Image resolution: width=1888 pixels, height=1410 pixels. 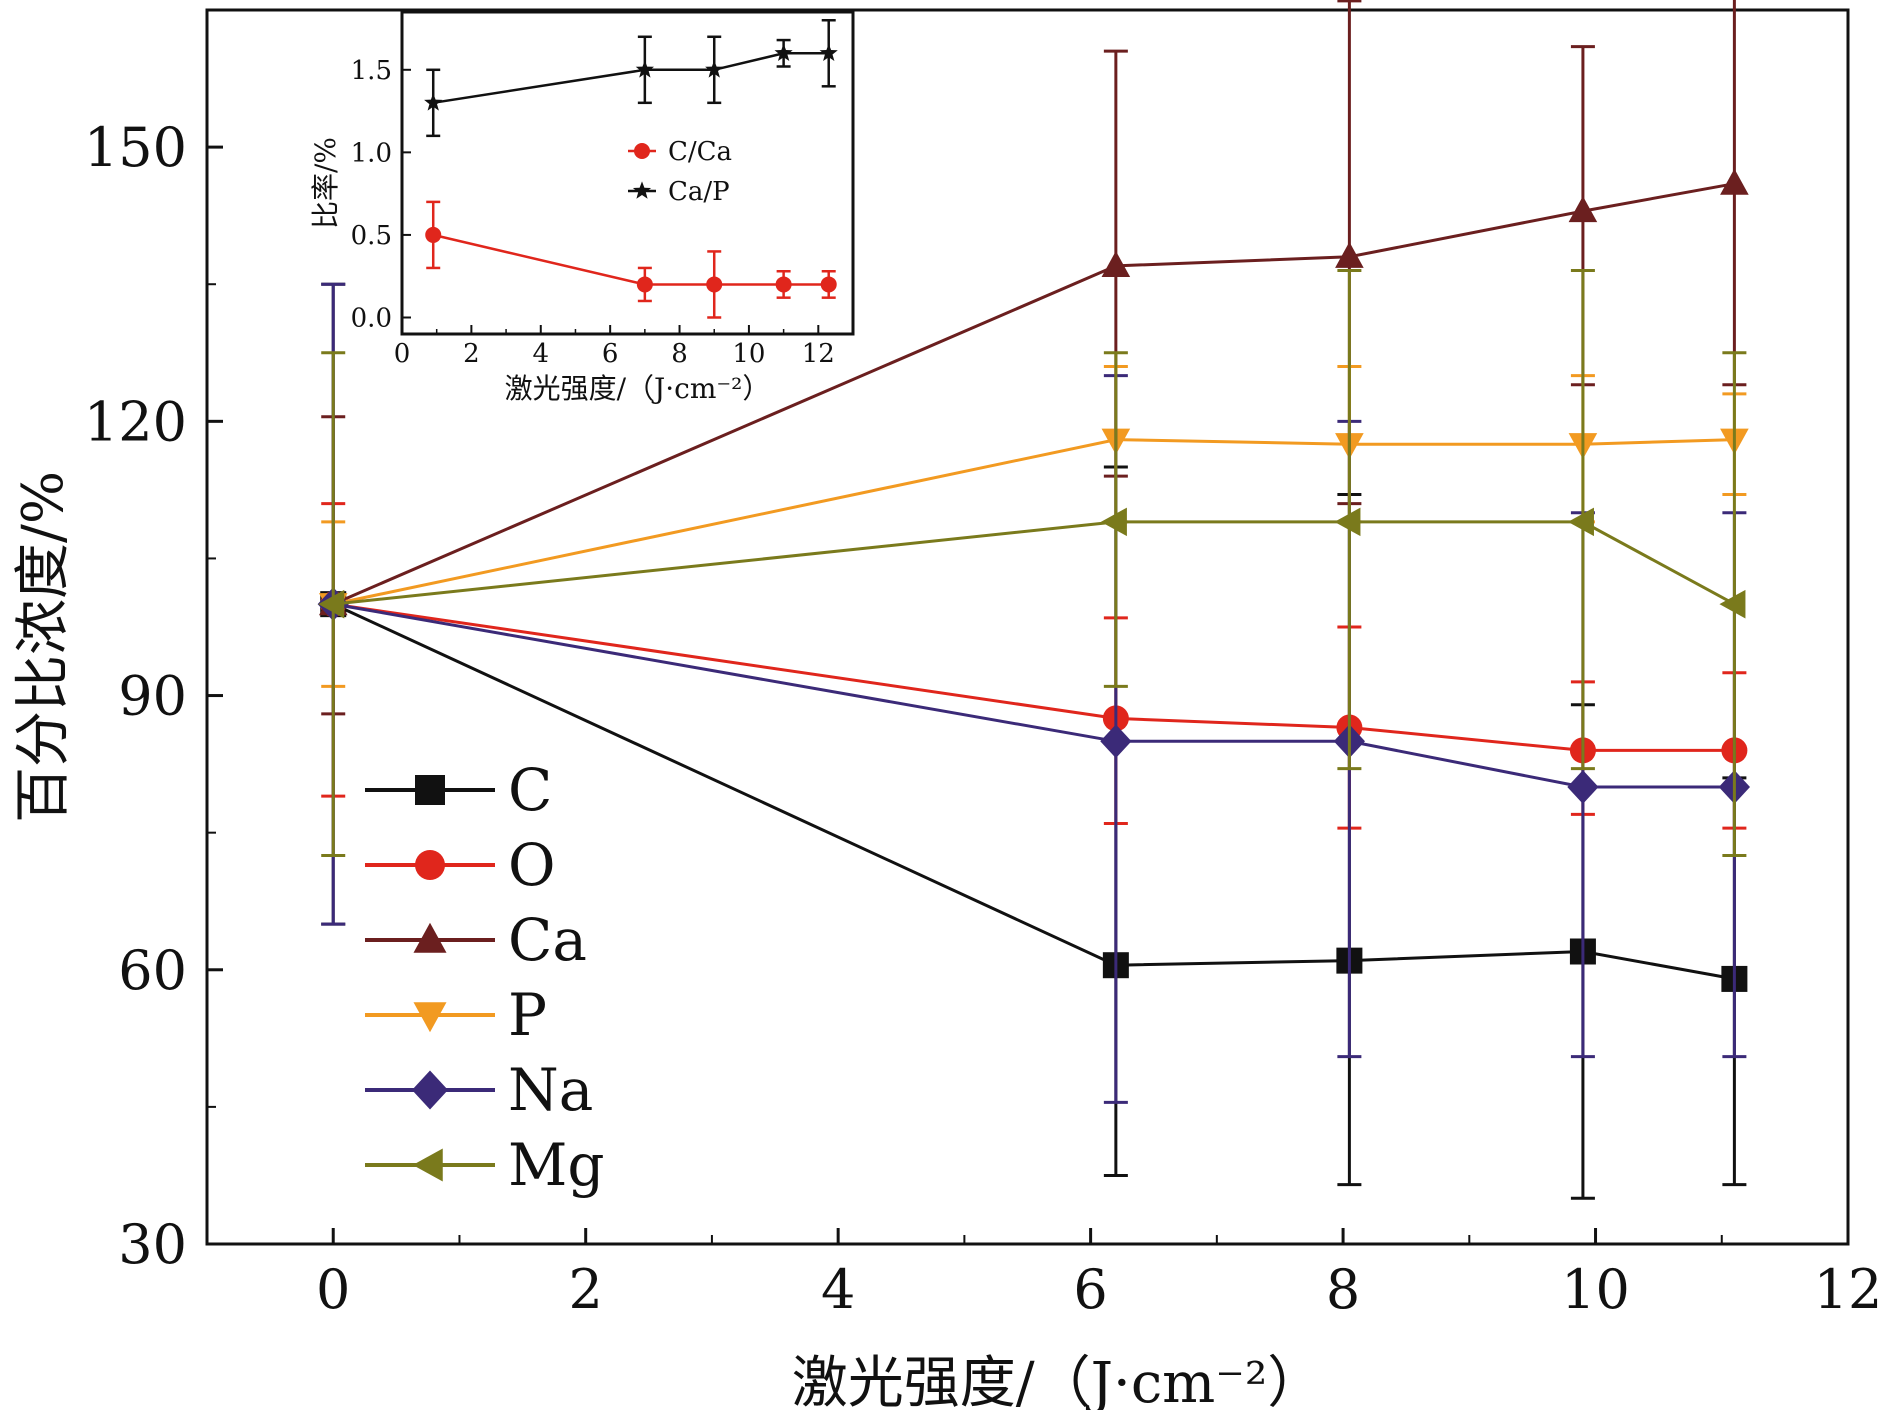 What do you see at coordinates (458, 790) in the screenshot?
I see `legend-item-c: C` at bounding box center [458, 790].